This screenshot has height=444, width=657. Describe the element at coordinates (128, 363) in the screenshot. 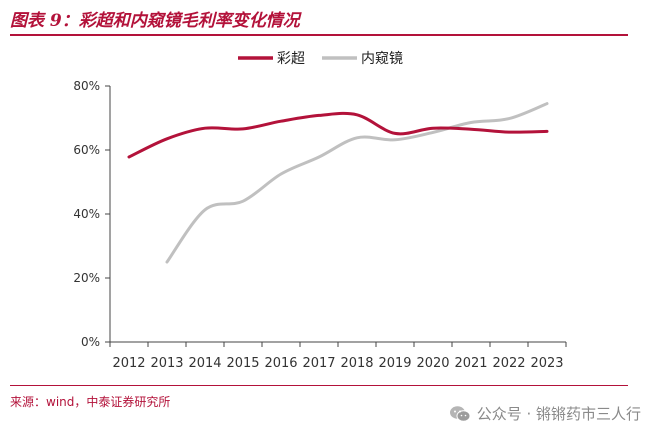

I see `x-tick-label: 2012` at that location.